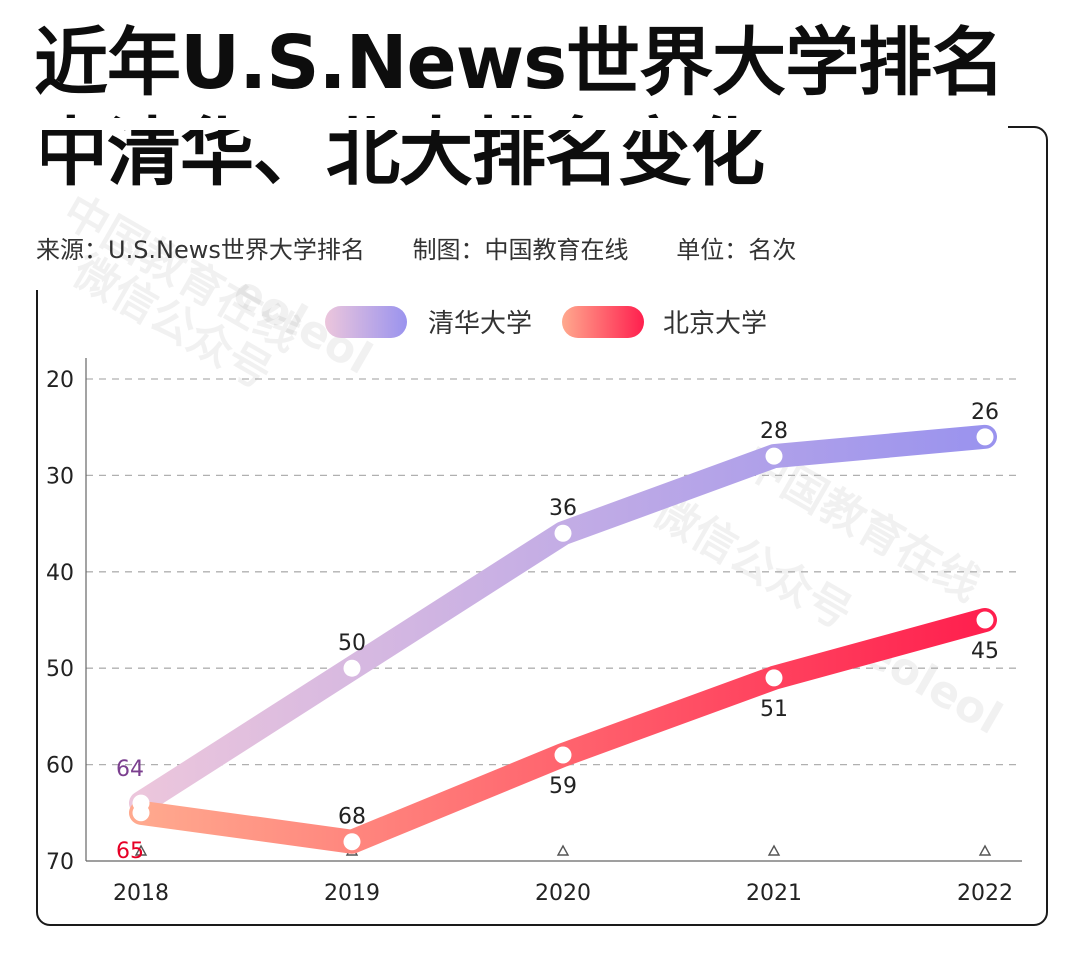 This screenshot has height=962, width=1080. Describe the element at coordinates (60, 669) in the screenshot. I see `y-tick-label: 50` at that location.